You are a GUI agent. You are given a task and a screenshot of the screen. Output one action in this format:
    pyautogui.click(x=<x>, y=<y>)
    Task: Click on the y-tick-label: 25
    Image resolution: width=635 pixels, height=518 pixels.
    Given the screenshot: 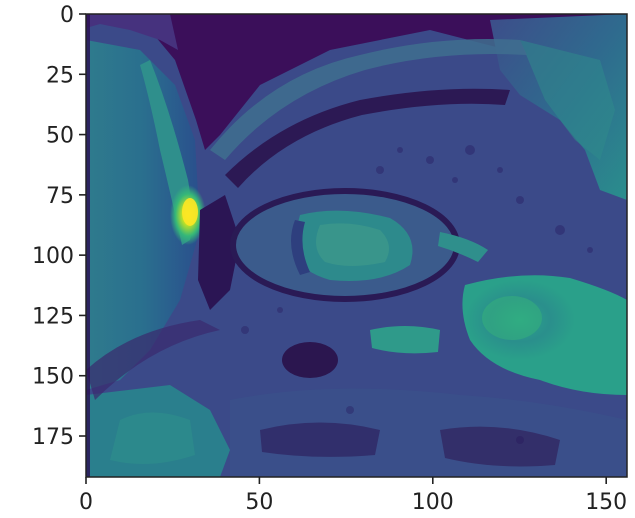 What is the action you would take?
    pyautogui.click(x=60, y=75)
    